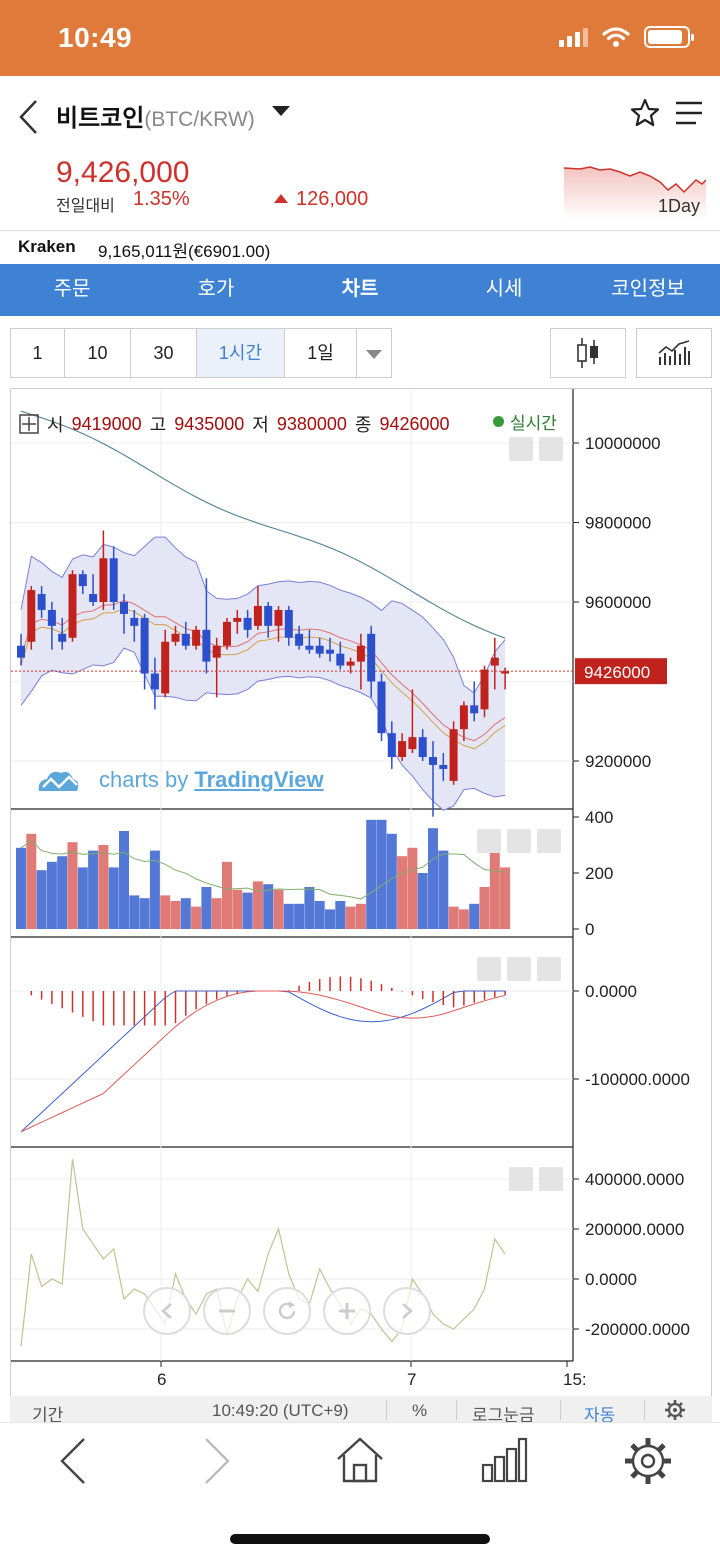 The width and height of the screenshot is (720, 1558). I want to click on bottom-nav, so click(360, 1461).